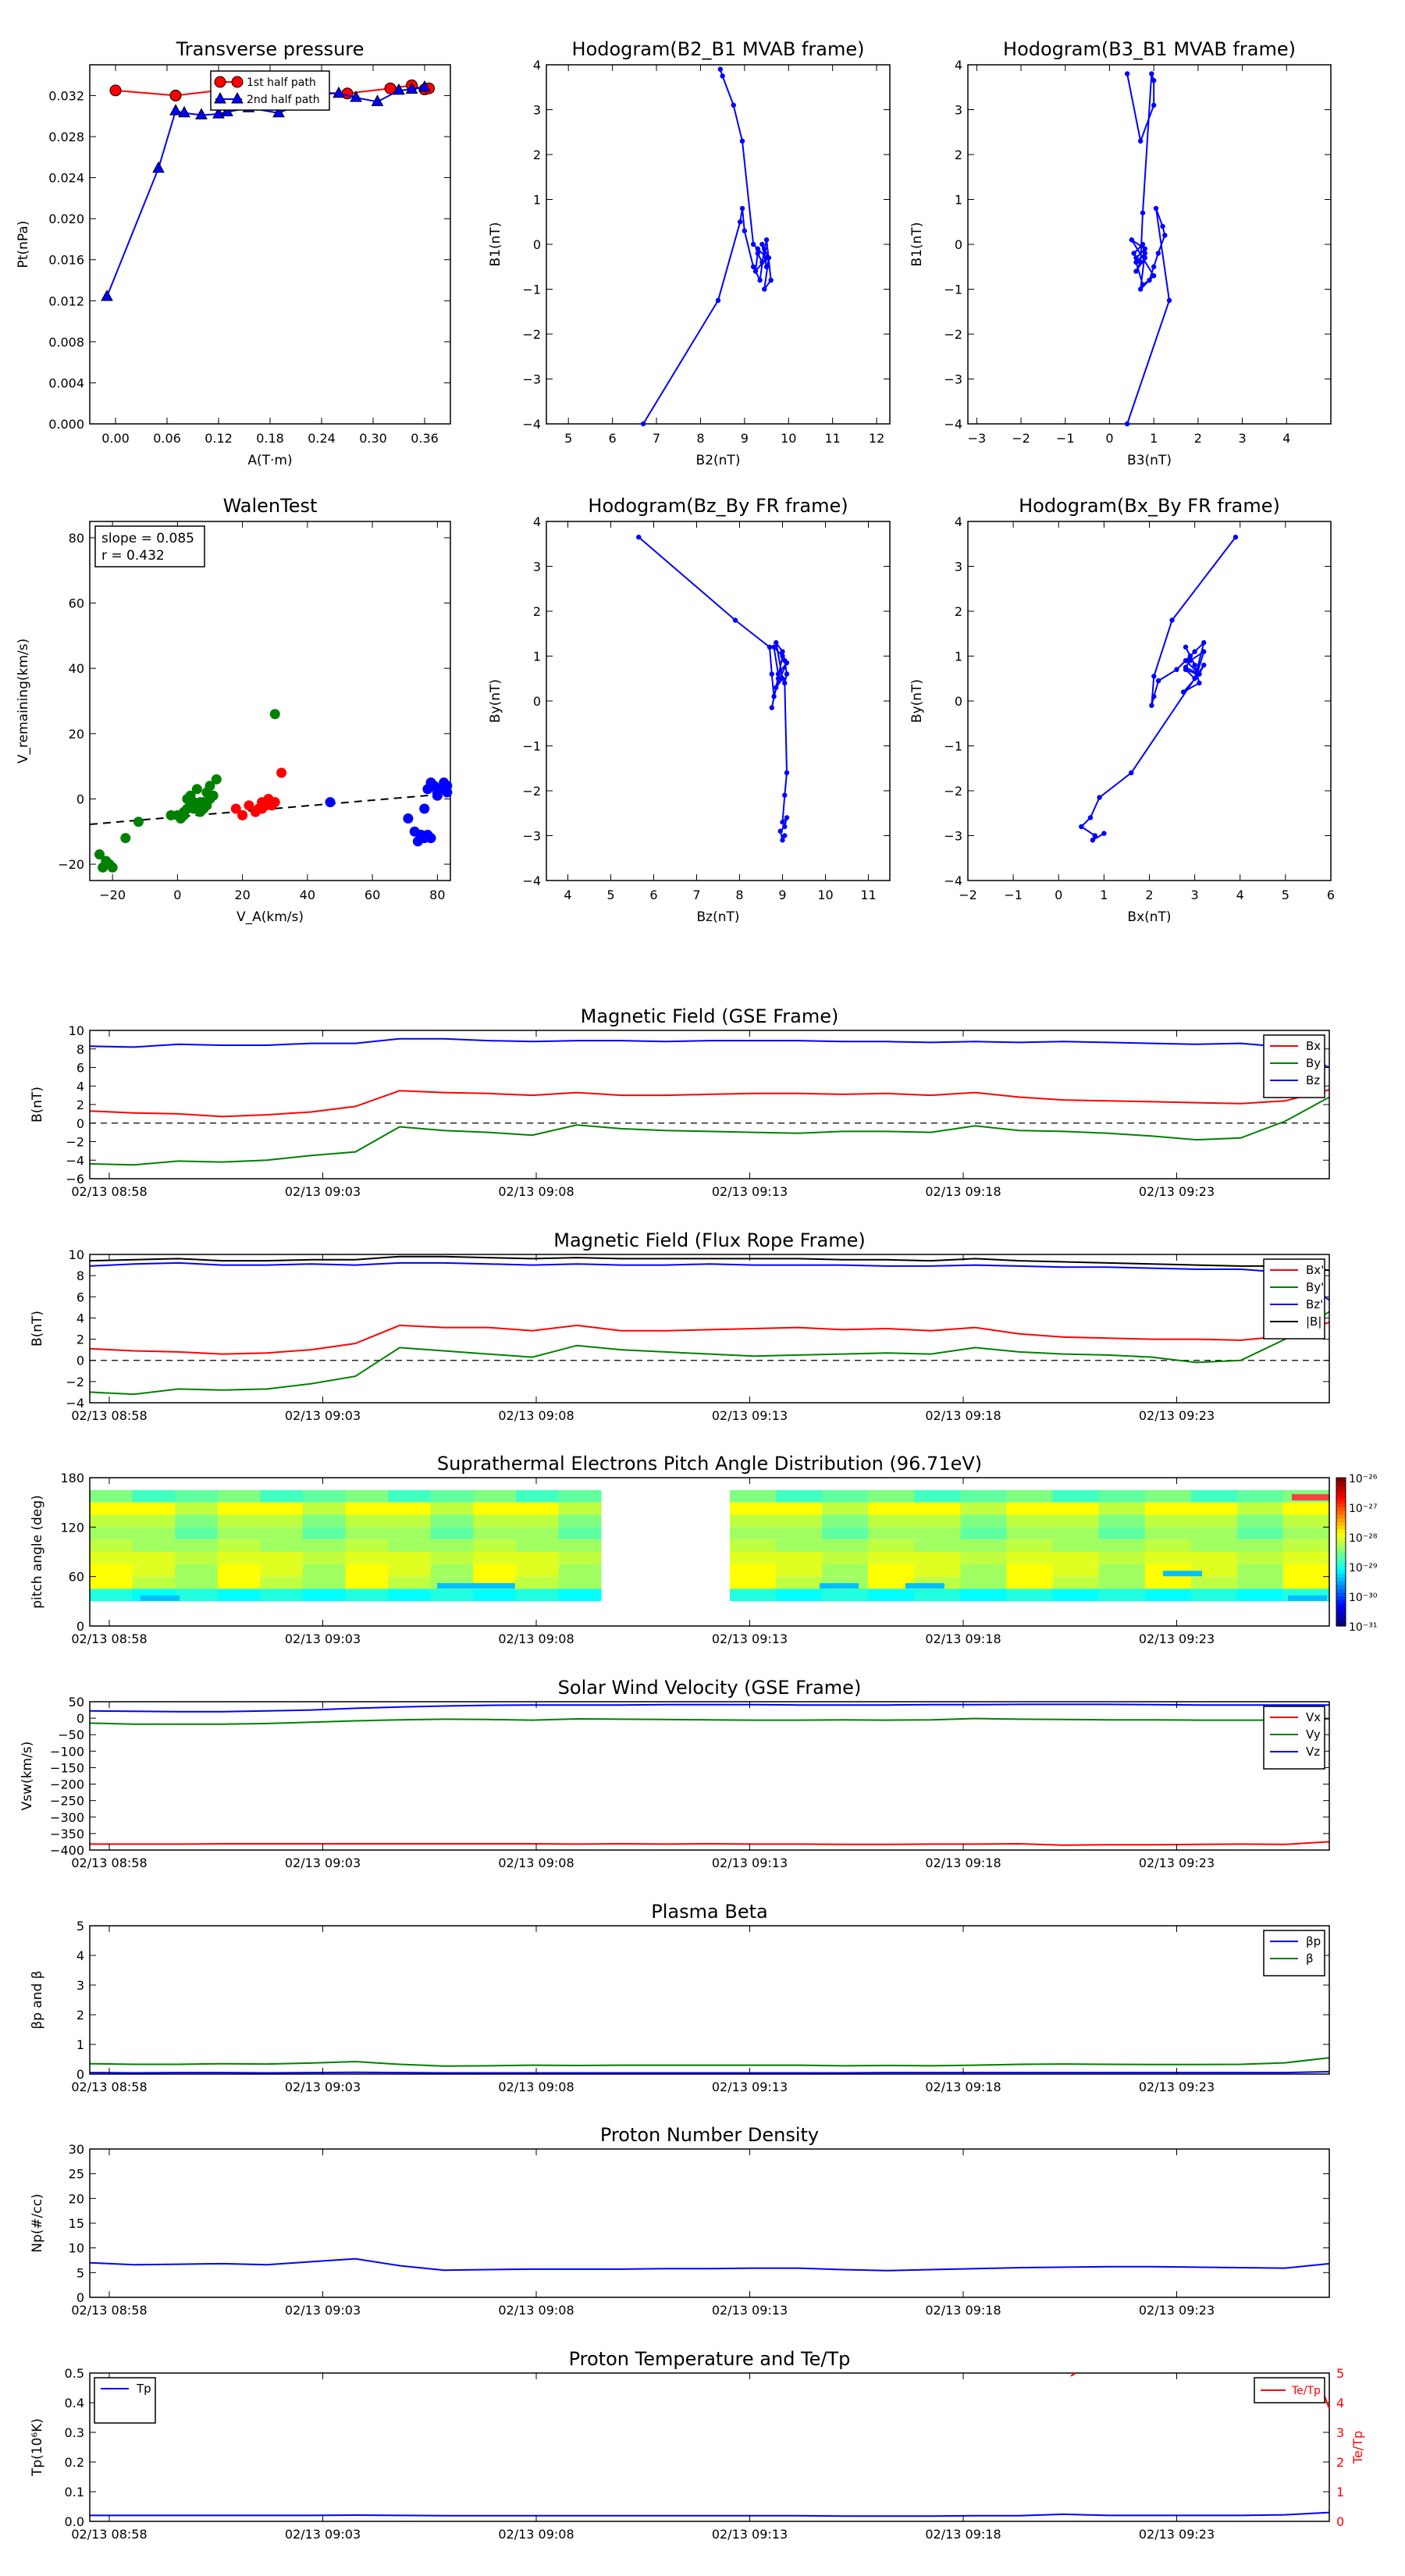 This screenshot has height=2576, width=1405. Describe the element at coordinates (66, 178) in the screenshot. I see `y-tick-label: 0.024` at that location.